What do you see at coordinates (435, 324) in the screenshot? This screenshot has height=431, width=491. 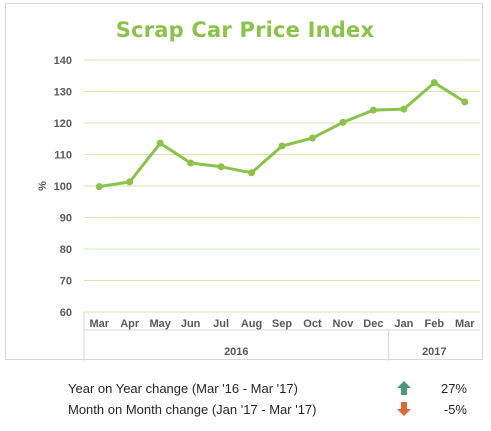 I see `x-tick-label: Feb` at bounding box center [435, 324].